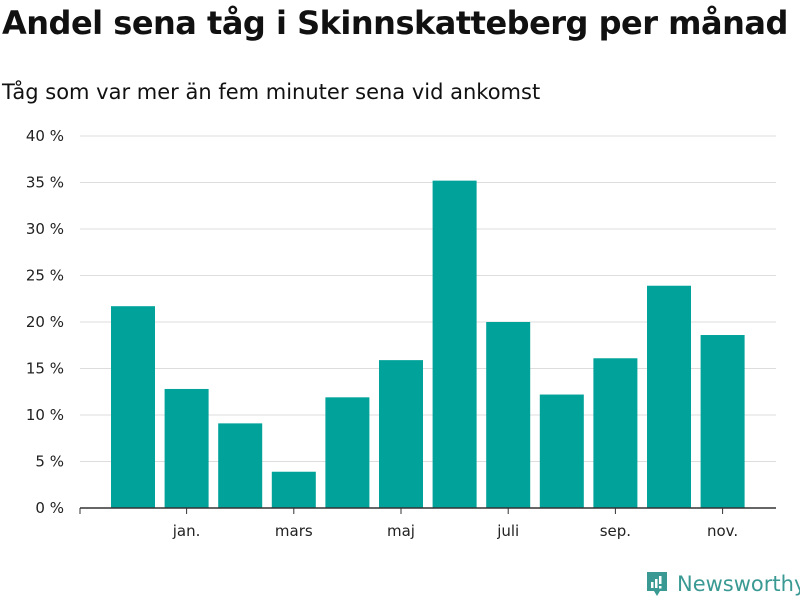 The height and width of the screenshot is (600, 800). What do you see at coordinates (401, 531) in the screenshot?
I see `x-tick-label: maj` at bounding box center [401, 531].